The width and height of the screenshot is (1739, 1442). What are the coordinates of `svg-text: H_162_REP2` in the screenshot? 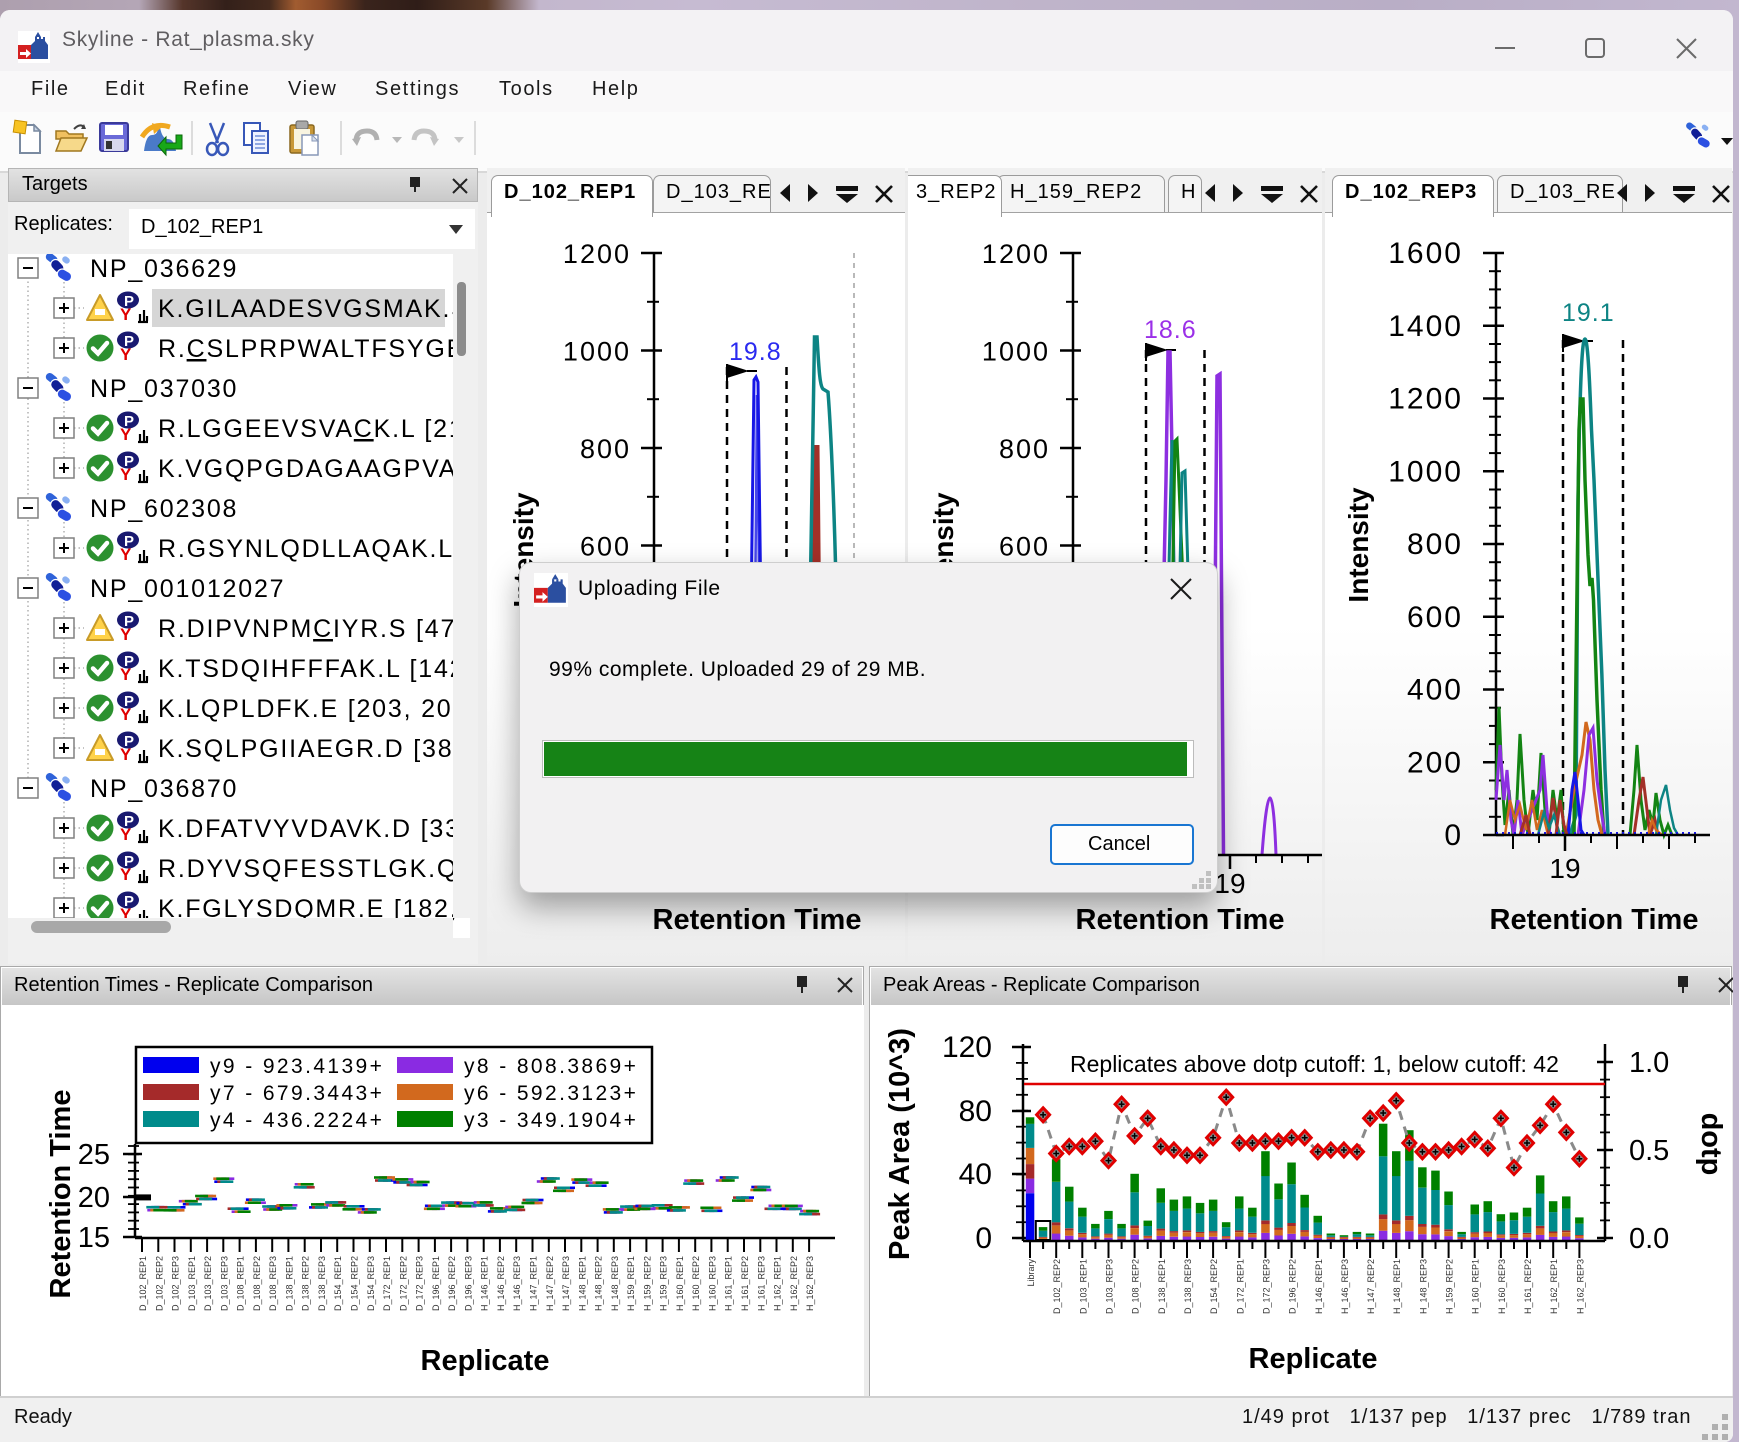 It's located at (794, 1283).